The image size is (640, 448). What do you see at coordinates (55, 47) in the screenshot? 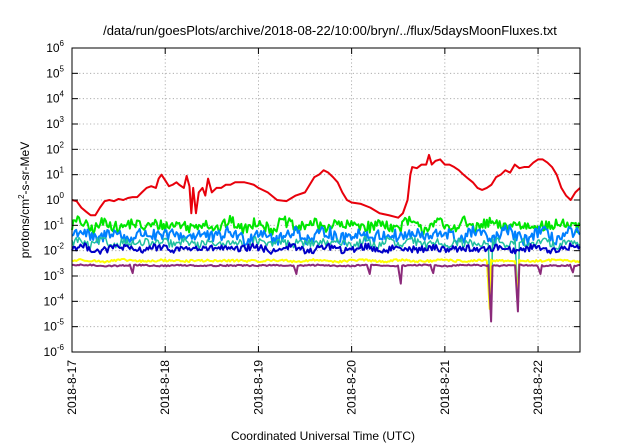
I see `y-tick-label: 10⁶` at bounding box center [55, 47].